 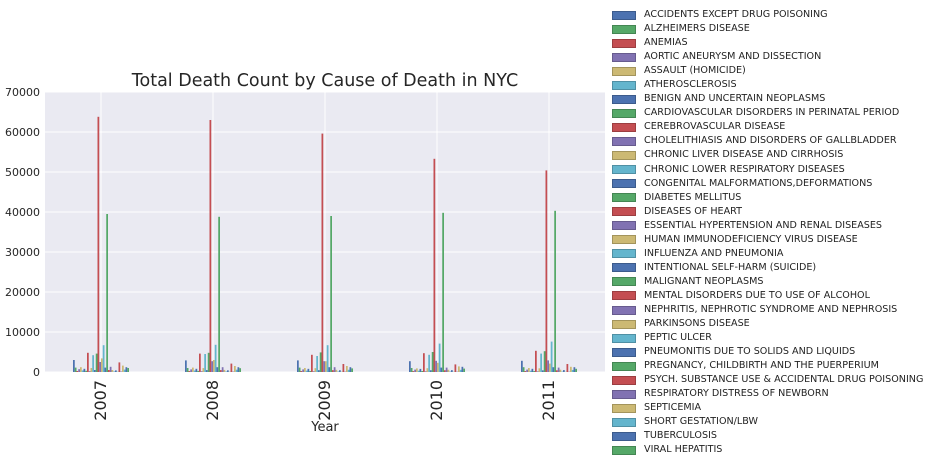 What do you see at coordinates (750, 352) in the screenshot?
I see `legend-label: PNEUMONITIS DUE TO SOLIDS AND LIQUIDS` at bounding box center [750, 352].